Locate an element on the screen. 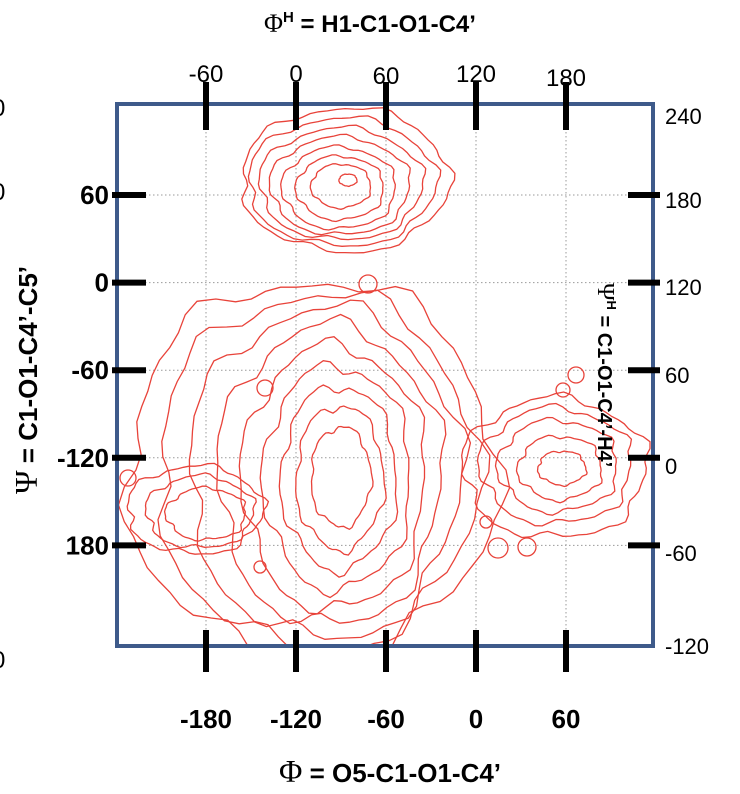 The width and height of the screenshot is (740, 794). right-tick-label: 120 is located at coordinates (683, 287).